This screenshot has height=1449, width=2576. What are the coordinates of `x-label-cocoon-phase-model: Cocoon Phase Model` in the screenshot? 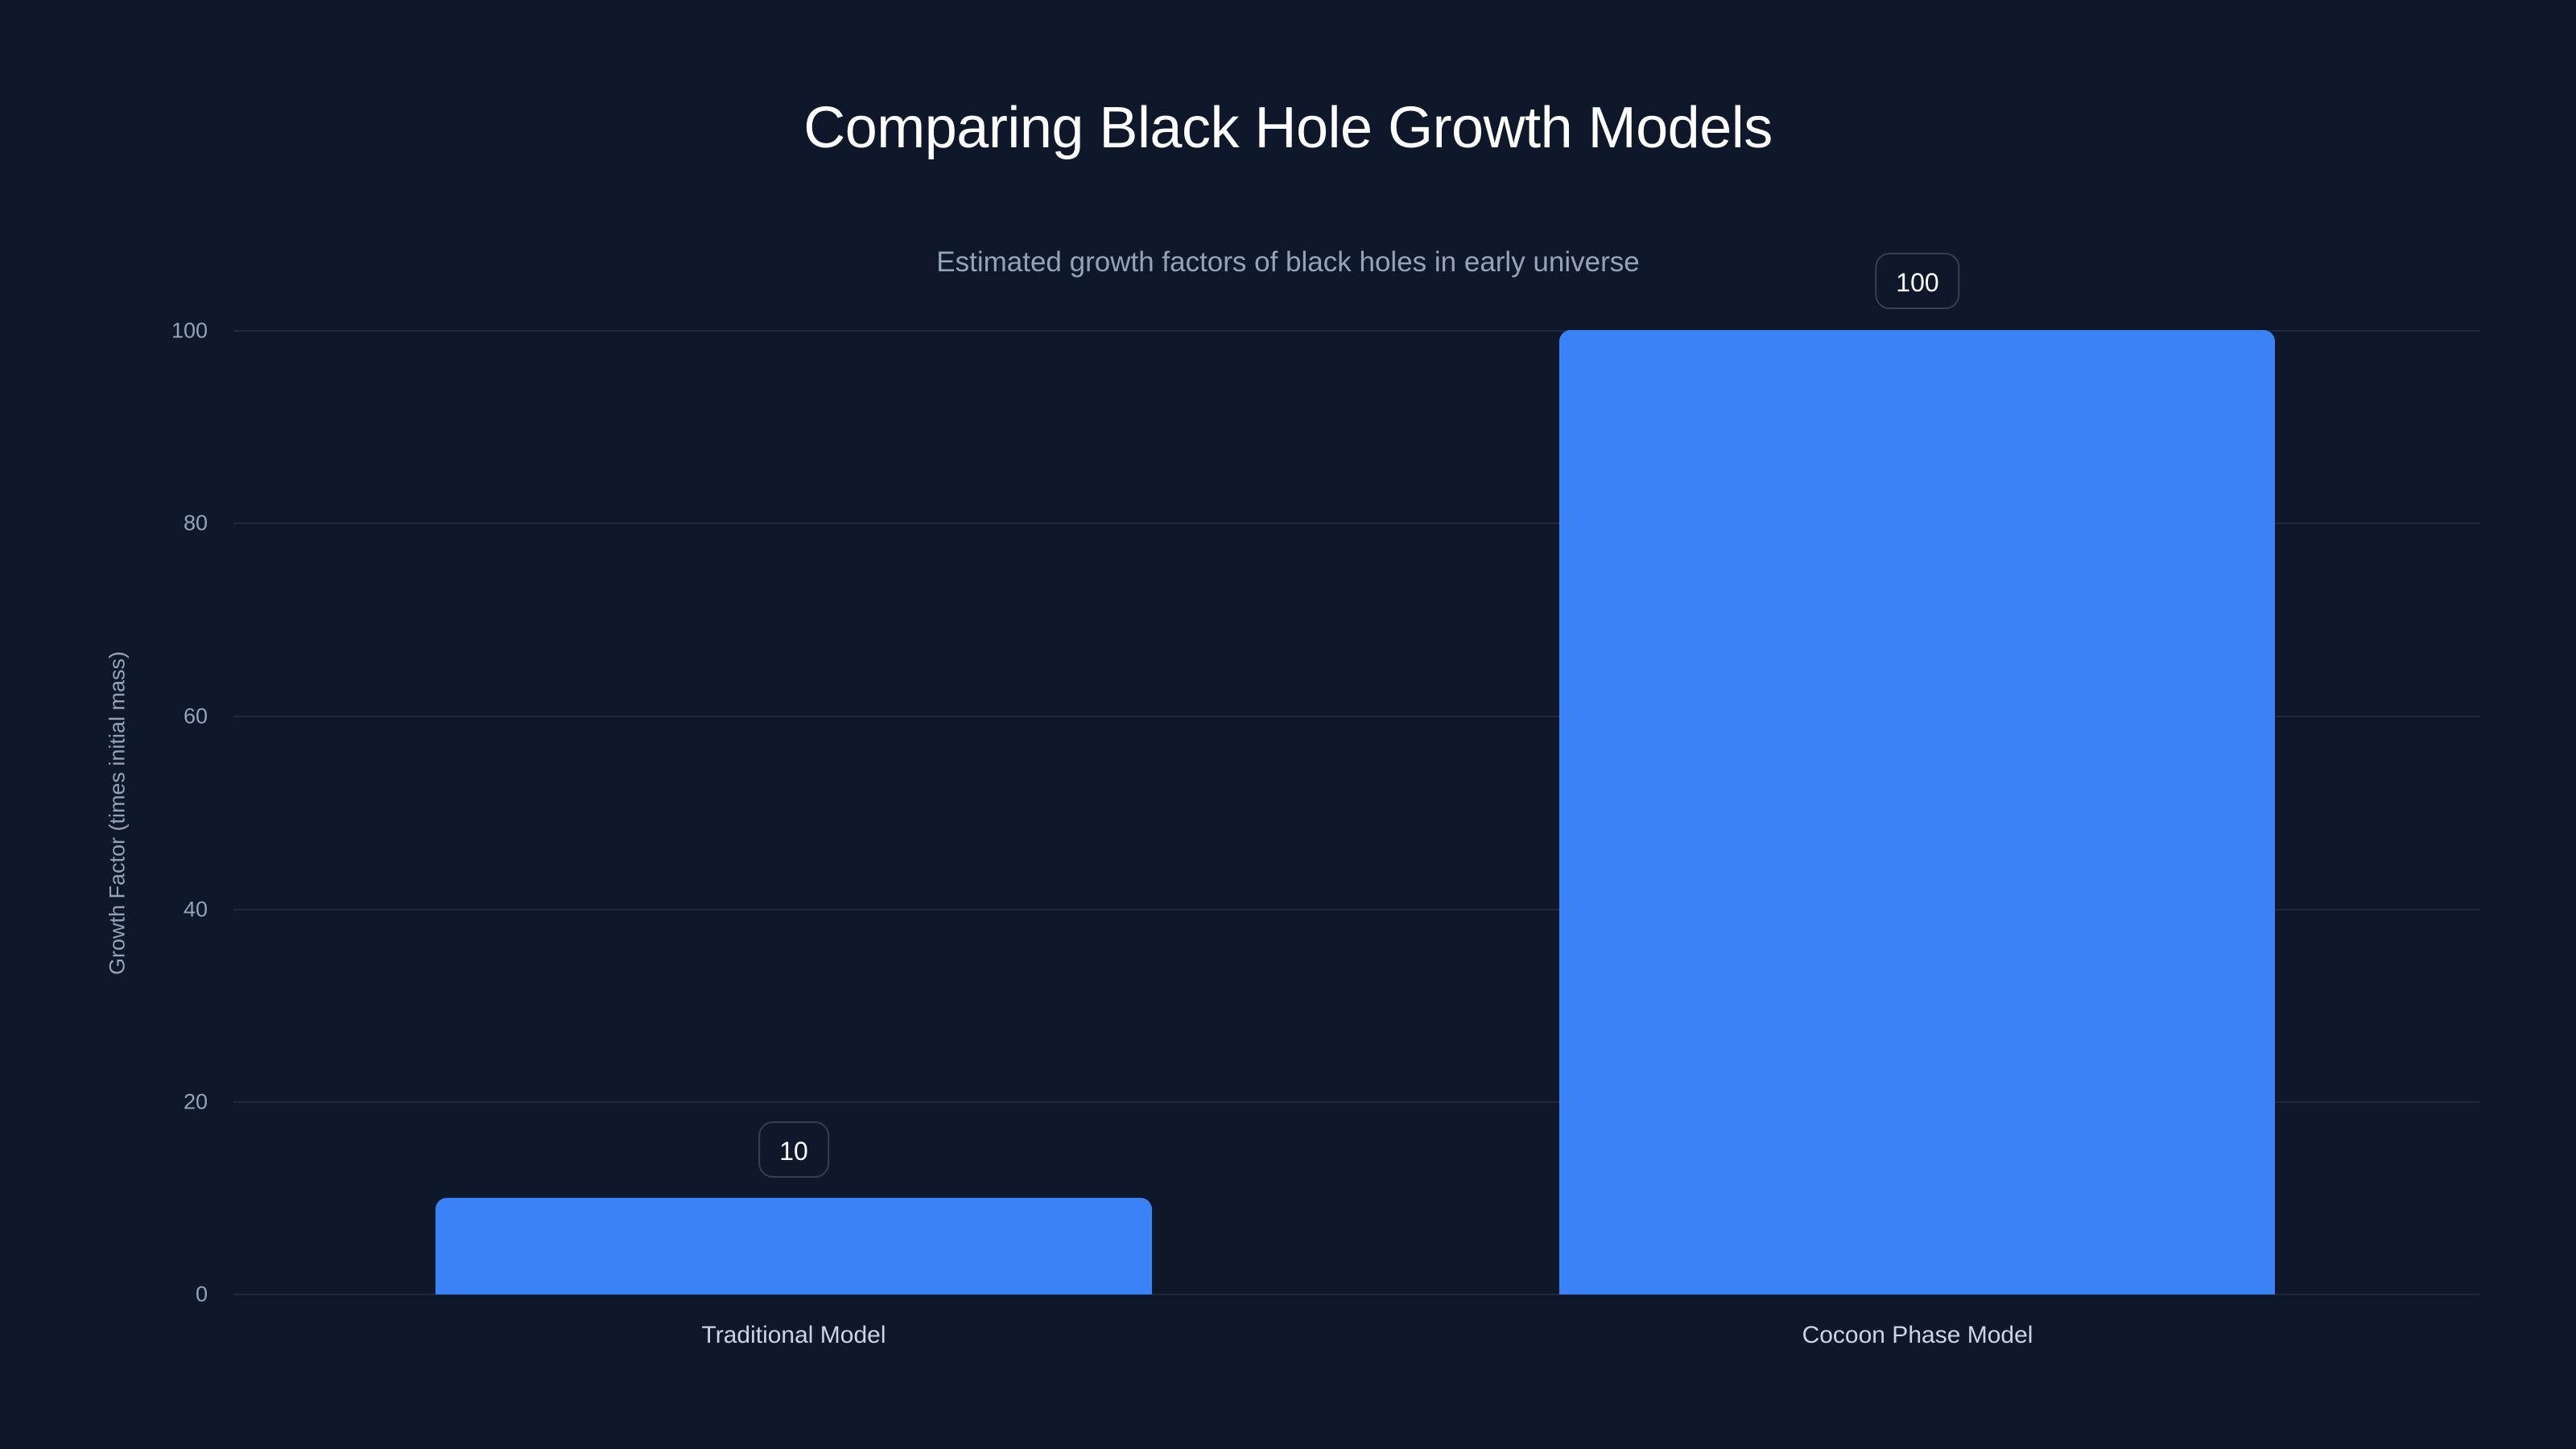 It's located at (1917, 1335).